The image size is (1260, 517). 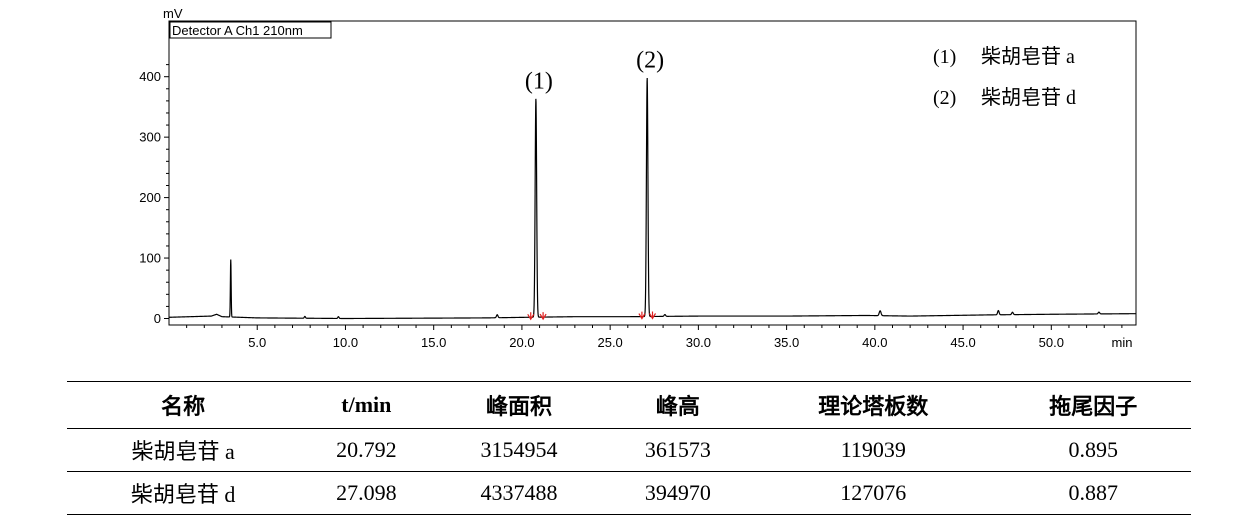 What do you see at coordinates (519, 493) in the screenshot?
I see `cell-peak-area: 4337488` at bounding box center [519, 493].